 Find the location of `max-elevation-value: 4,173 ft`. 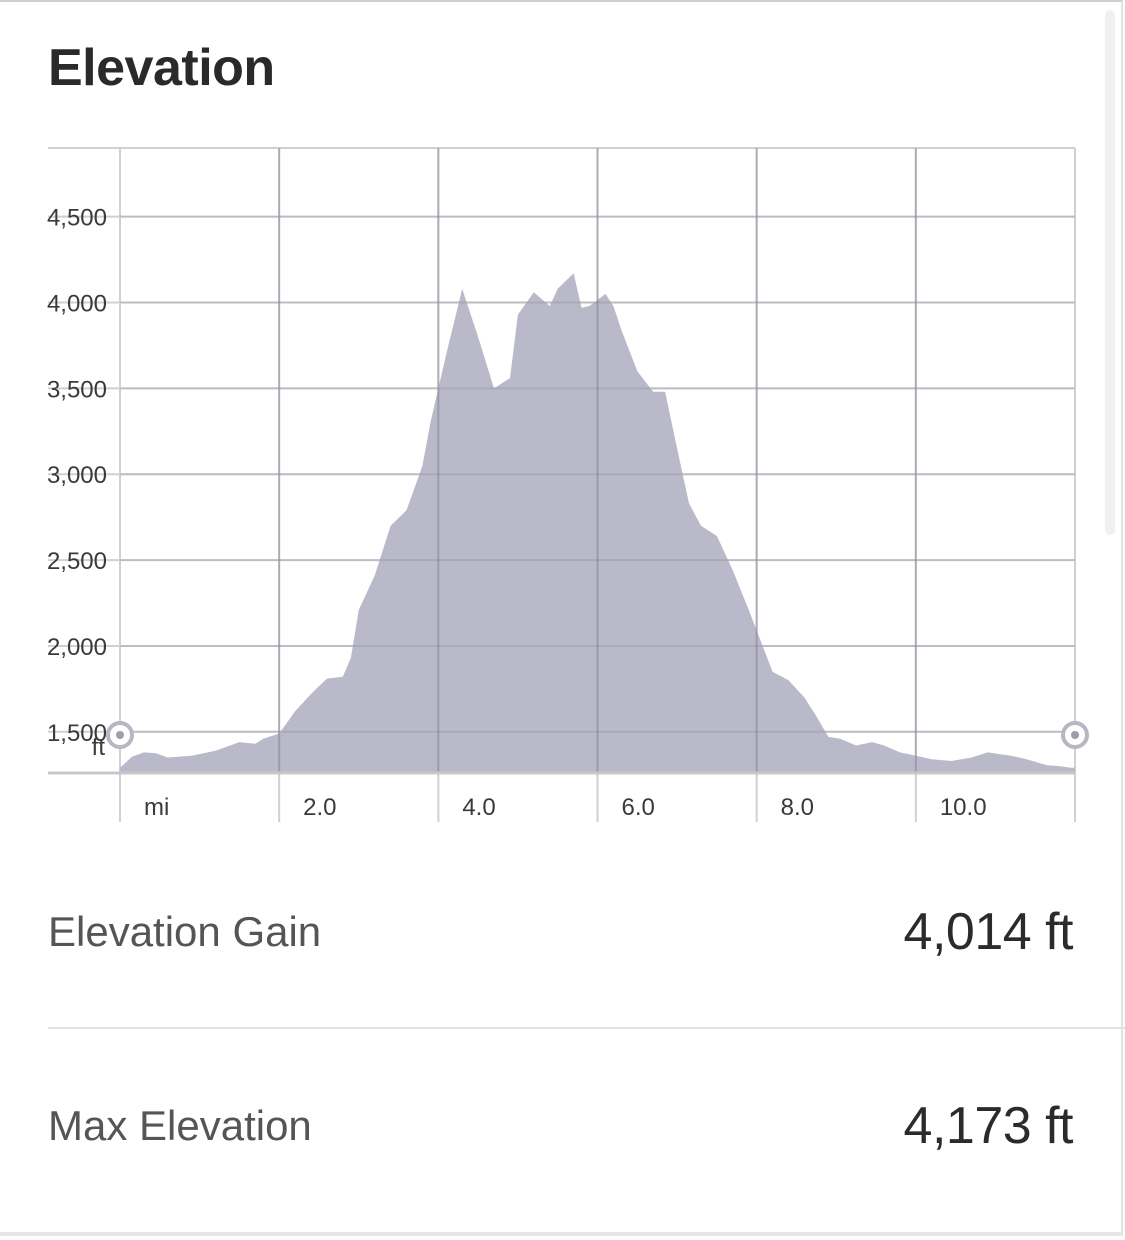

max-elevation-value: 4,173 ft is located at coordinates (988, 1126).